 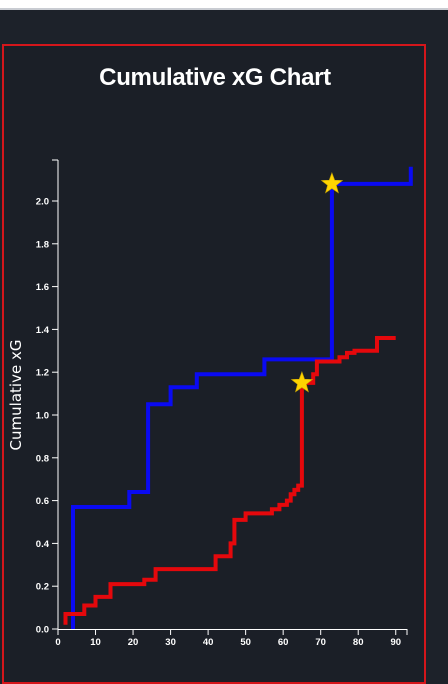 I want to click on x-tick-label: 20, so click(x=133, y=642).